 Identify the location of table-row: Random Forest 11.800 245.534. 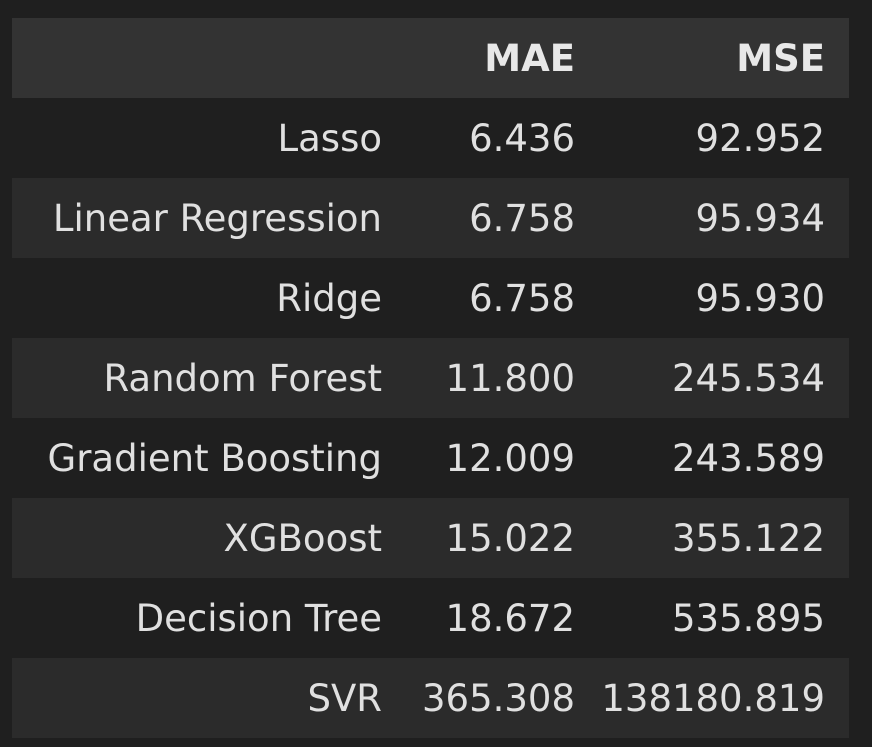
(430, 378).